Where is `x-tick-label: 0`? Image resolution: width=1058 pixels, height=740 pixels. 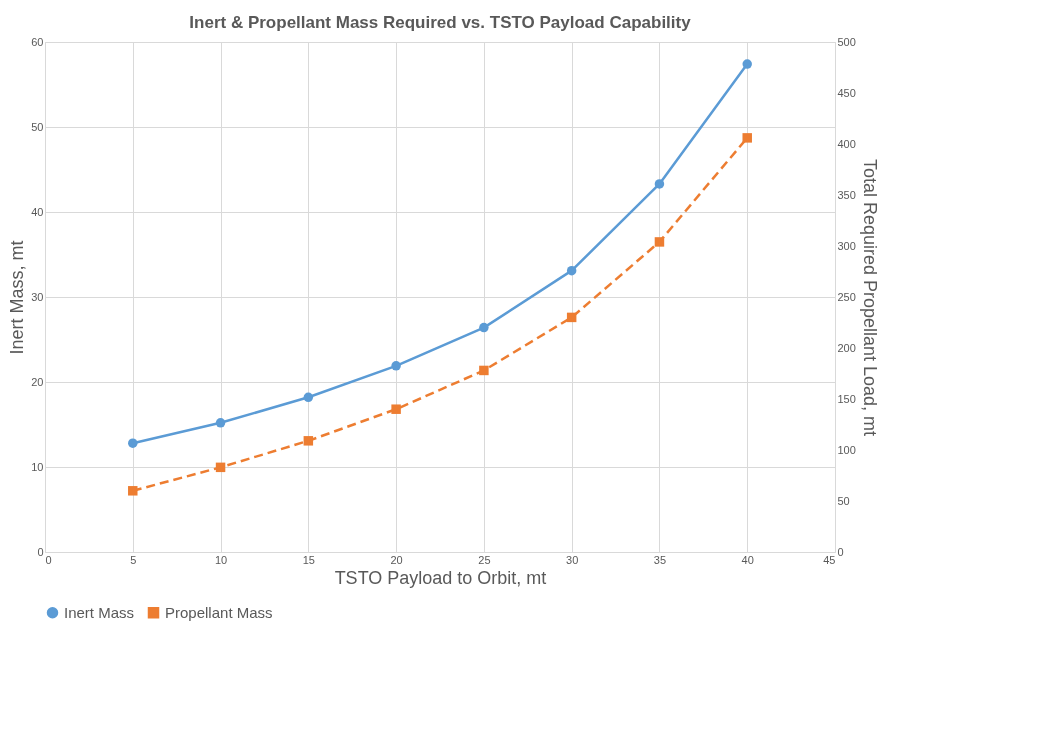 x-tick-label: 0 is located at coordinates (48, 559).